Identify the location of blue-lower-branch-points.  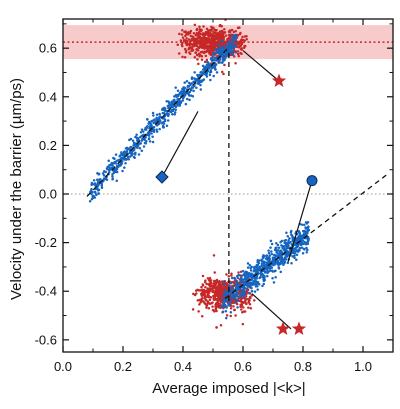
(265, 270).